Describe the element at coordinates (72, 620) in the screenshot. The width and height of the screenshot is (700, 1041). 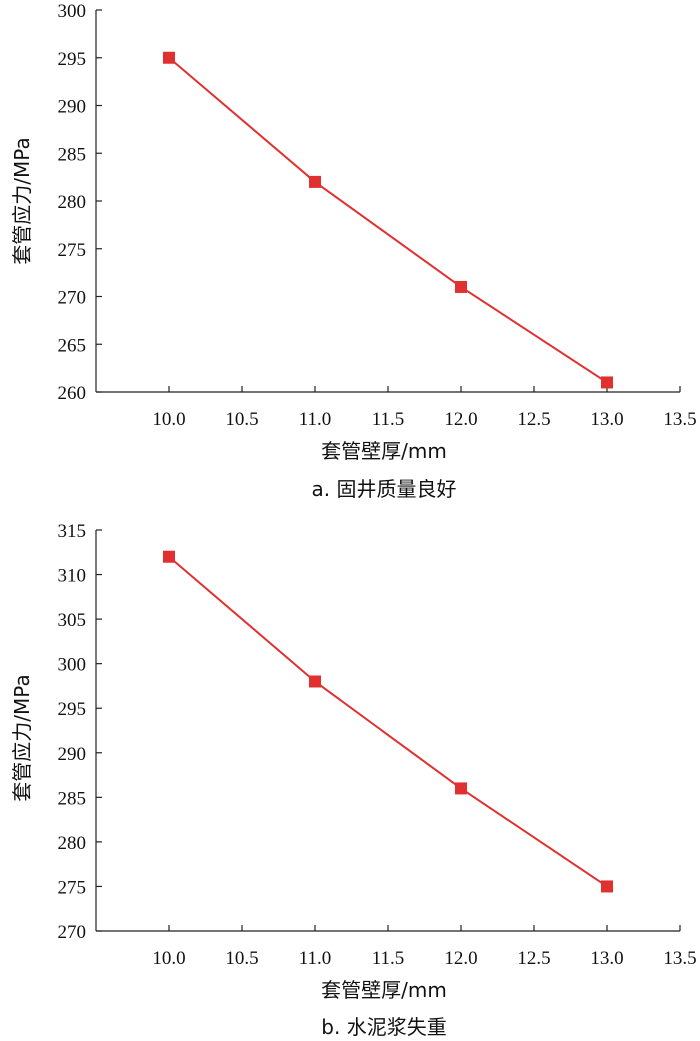
I see `y-tick-label: 305` at that location.